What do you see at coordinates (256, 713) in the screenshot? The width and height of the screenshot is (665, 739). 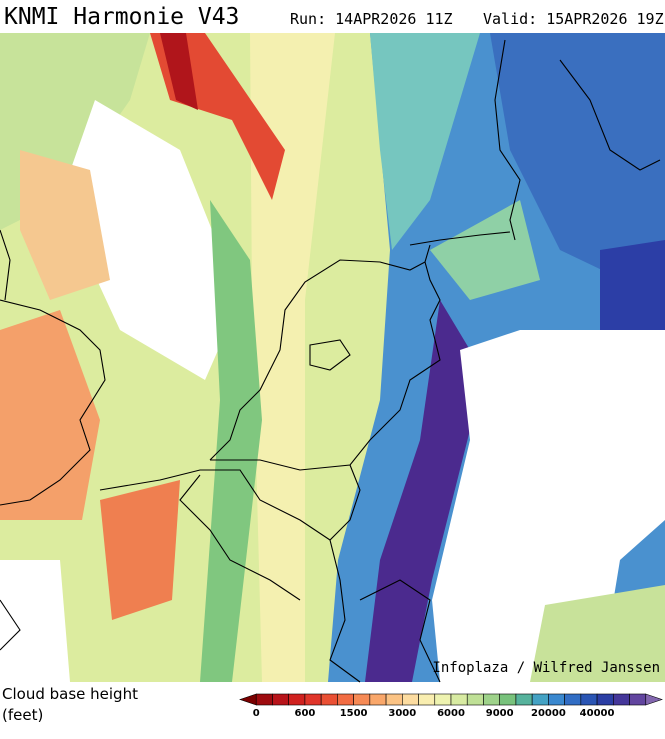 I see `colorbar-tick-label: 0` at bounding box center [256, 713].